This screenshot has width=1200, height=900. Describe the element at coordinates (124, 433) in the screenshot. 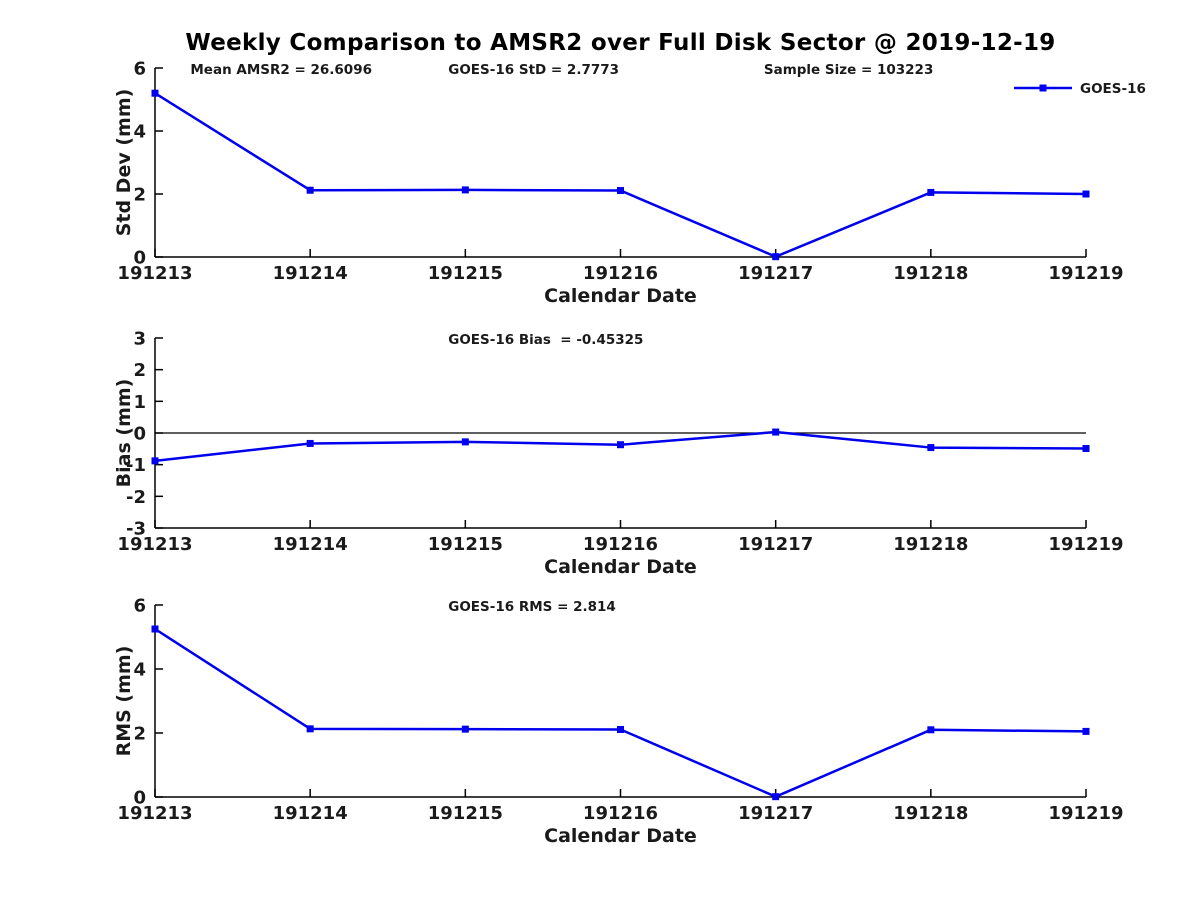

I see `y-axis-title: Bias (mm)` at that location.